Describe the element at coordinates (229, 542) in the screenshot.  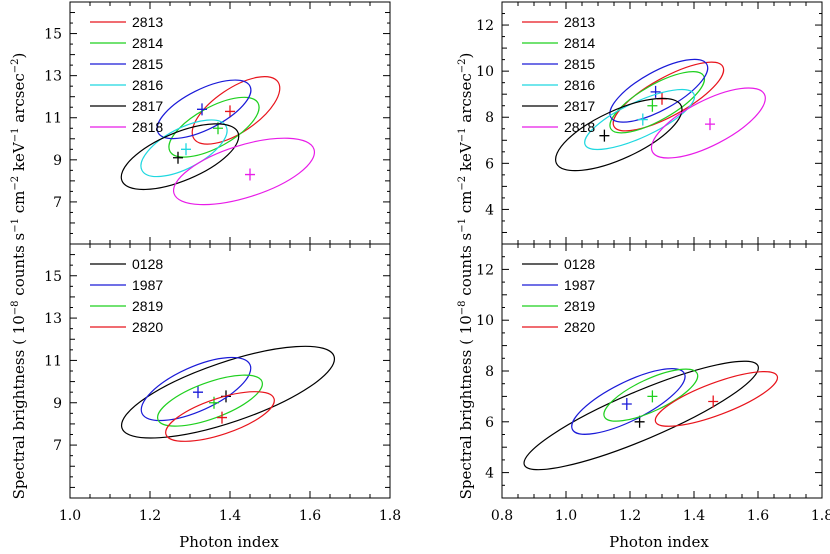
I see `x-axis-label-left: Photon index` at that location.